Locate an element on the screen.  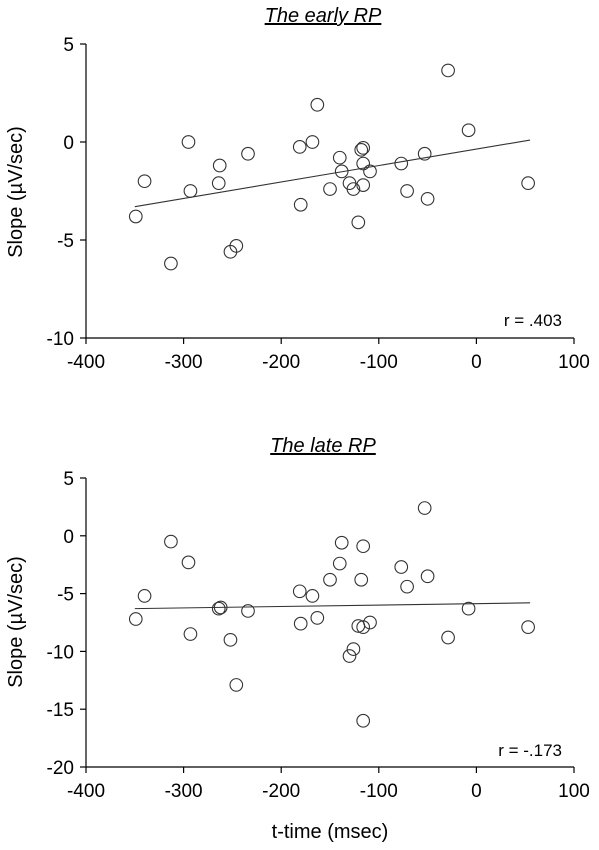
y-tick-label: -20 is located at coordinates (60, 768).